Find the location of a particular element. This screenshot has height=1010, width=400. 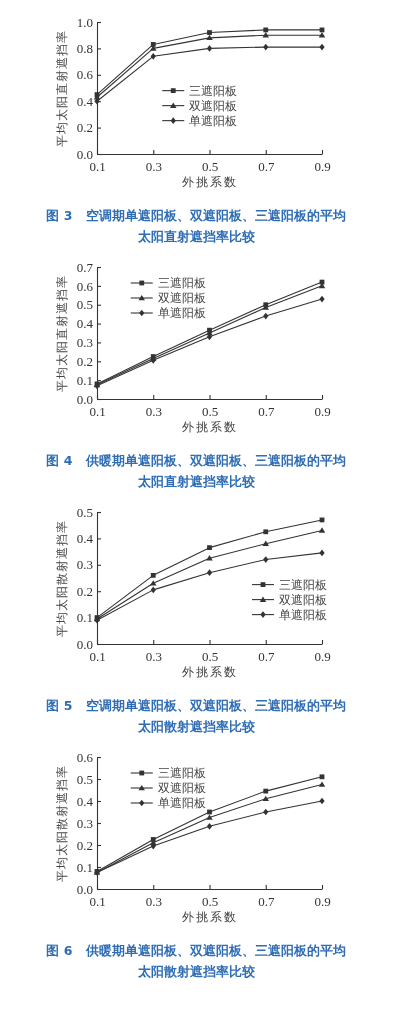

y-tick-label: 0.7 is located at coordinates (85, 267).